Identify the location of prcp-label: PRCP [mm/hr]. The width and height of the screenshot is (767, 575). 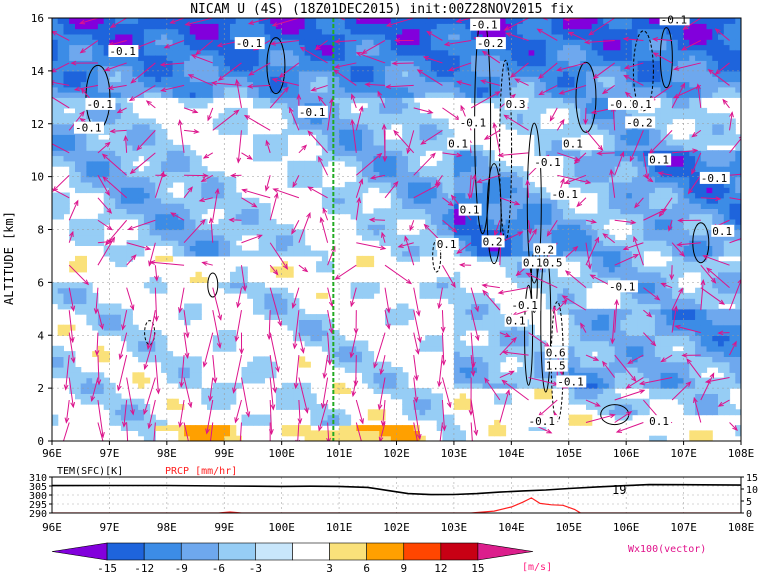
(201, 471).